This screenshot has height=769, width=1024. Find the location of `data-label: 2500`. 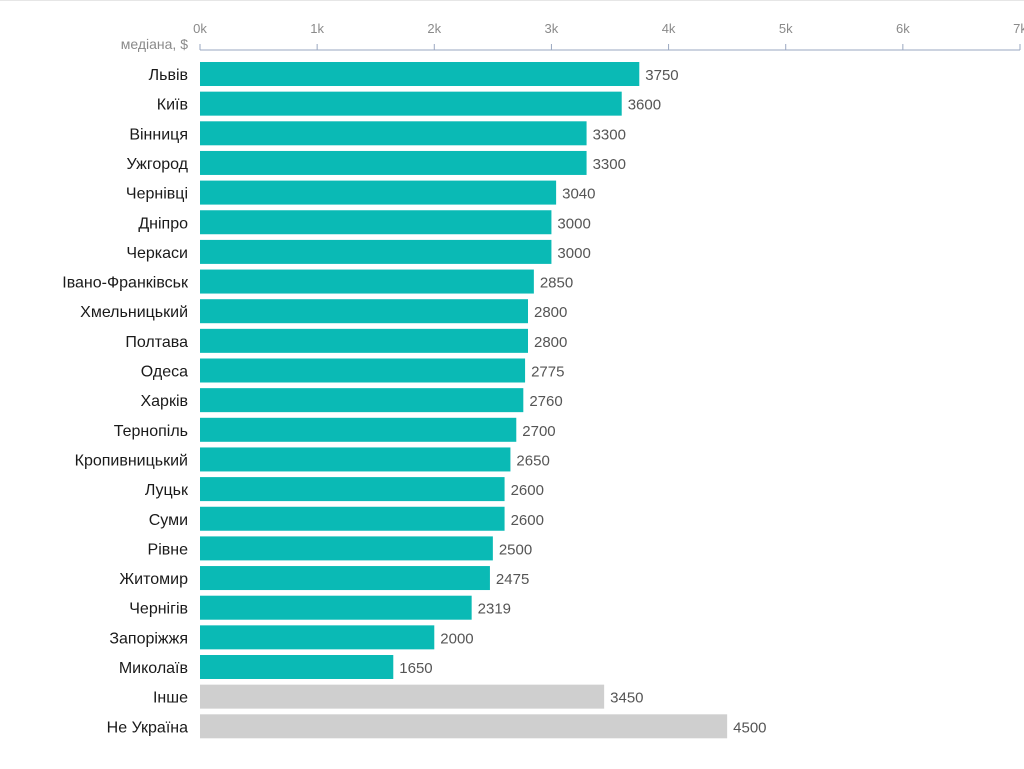

data-label: 2500 is located at coordinates (515, 549).